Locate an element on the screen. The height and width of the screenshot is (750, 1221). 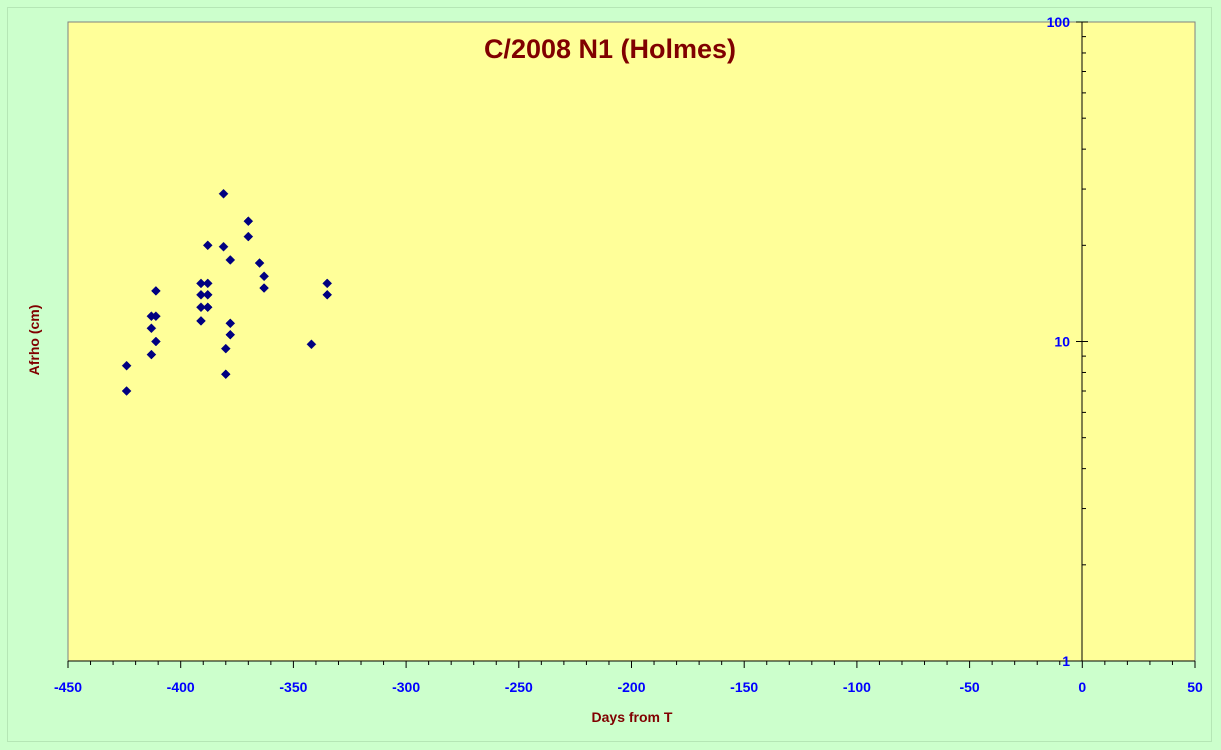
x-axis-title: Days from T is located at coordinates (632, 717).